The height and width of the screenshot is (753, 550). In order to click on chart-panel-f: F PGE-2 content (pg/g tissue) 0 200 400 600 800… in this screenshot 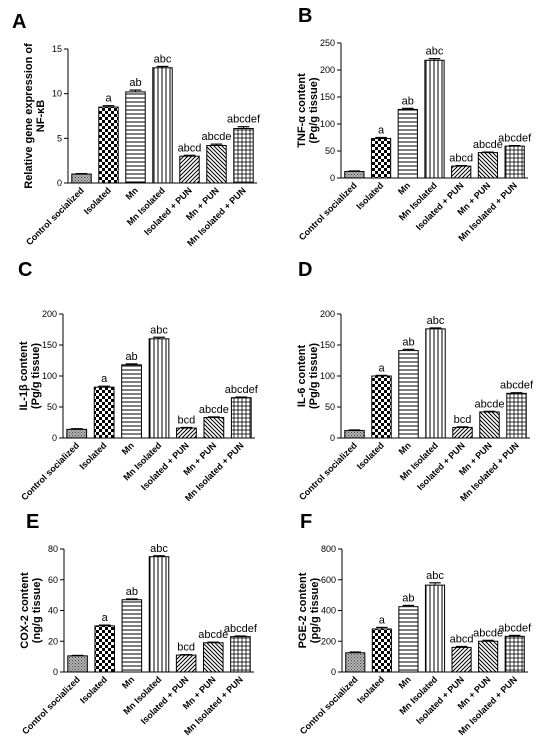, I will do `click(414, 624)`.